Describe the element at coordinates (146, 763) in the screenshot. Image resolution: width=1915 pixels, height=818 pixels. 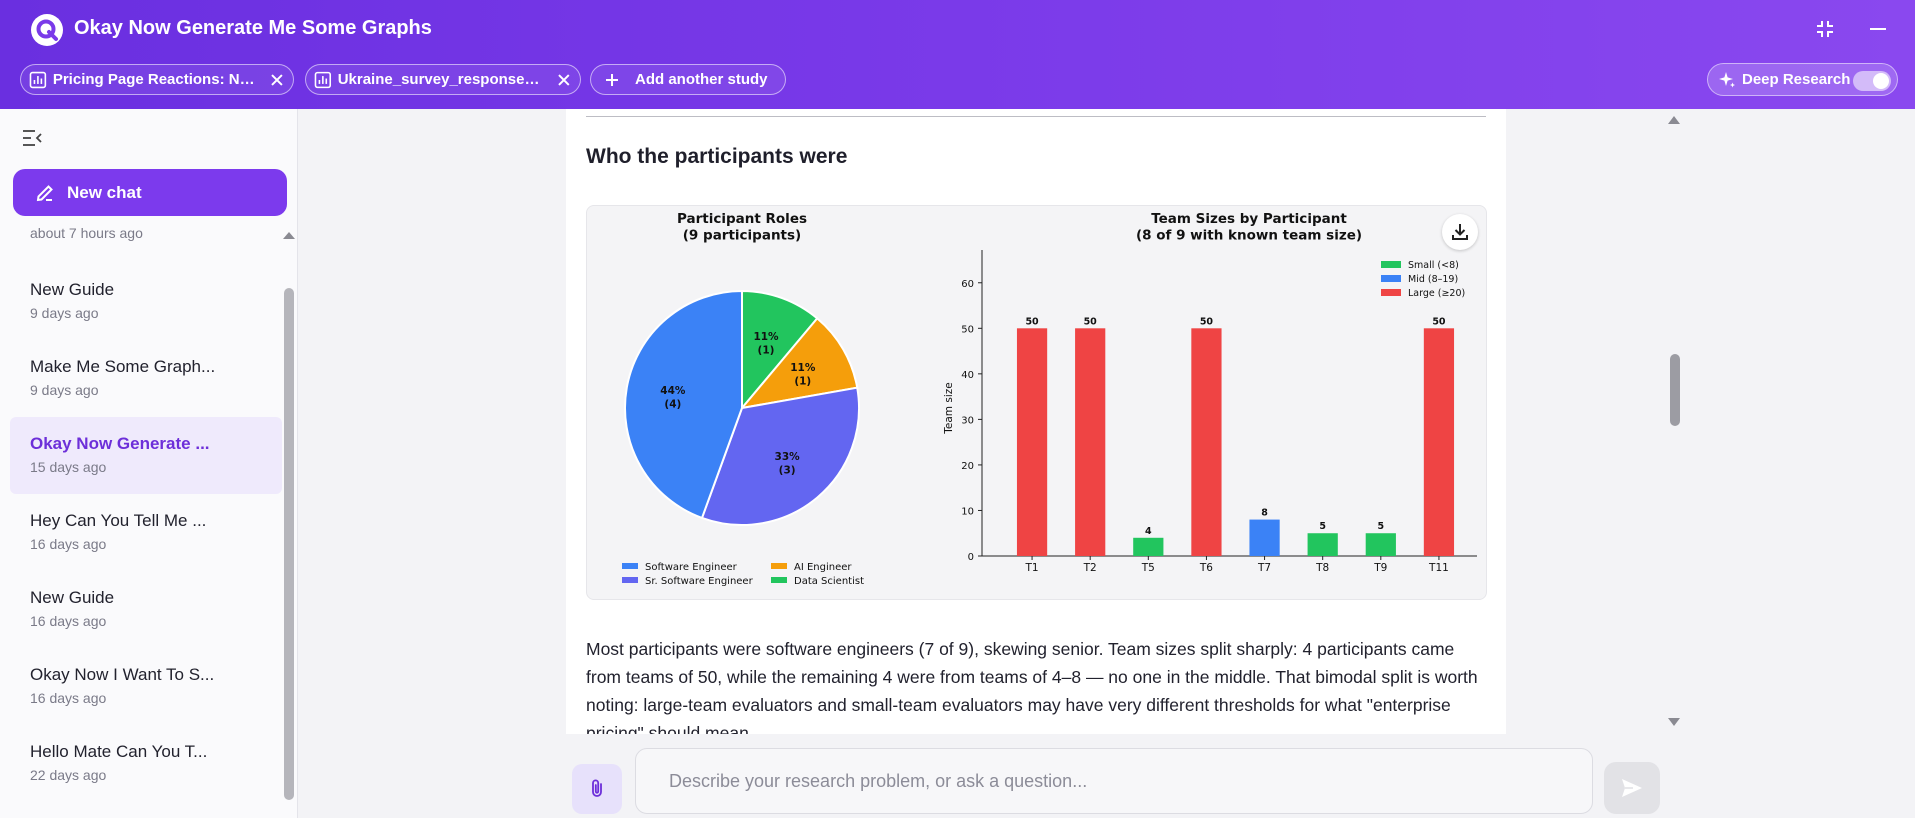
I see `chat-item: Hello Mate Can You T... 22 days ago` at that location.